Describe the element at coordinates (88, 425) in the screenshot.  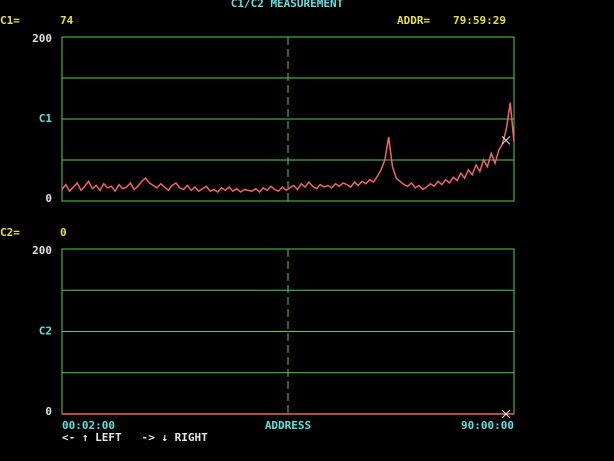
I see `x-tick-label: 00:02:00` at that location.